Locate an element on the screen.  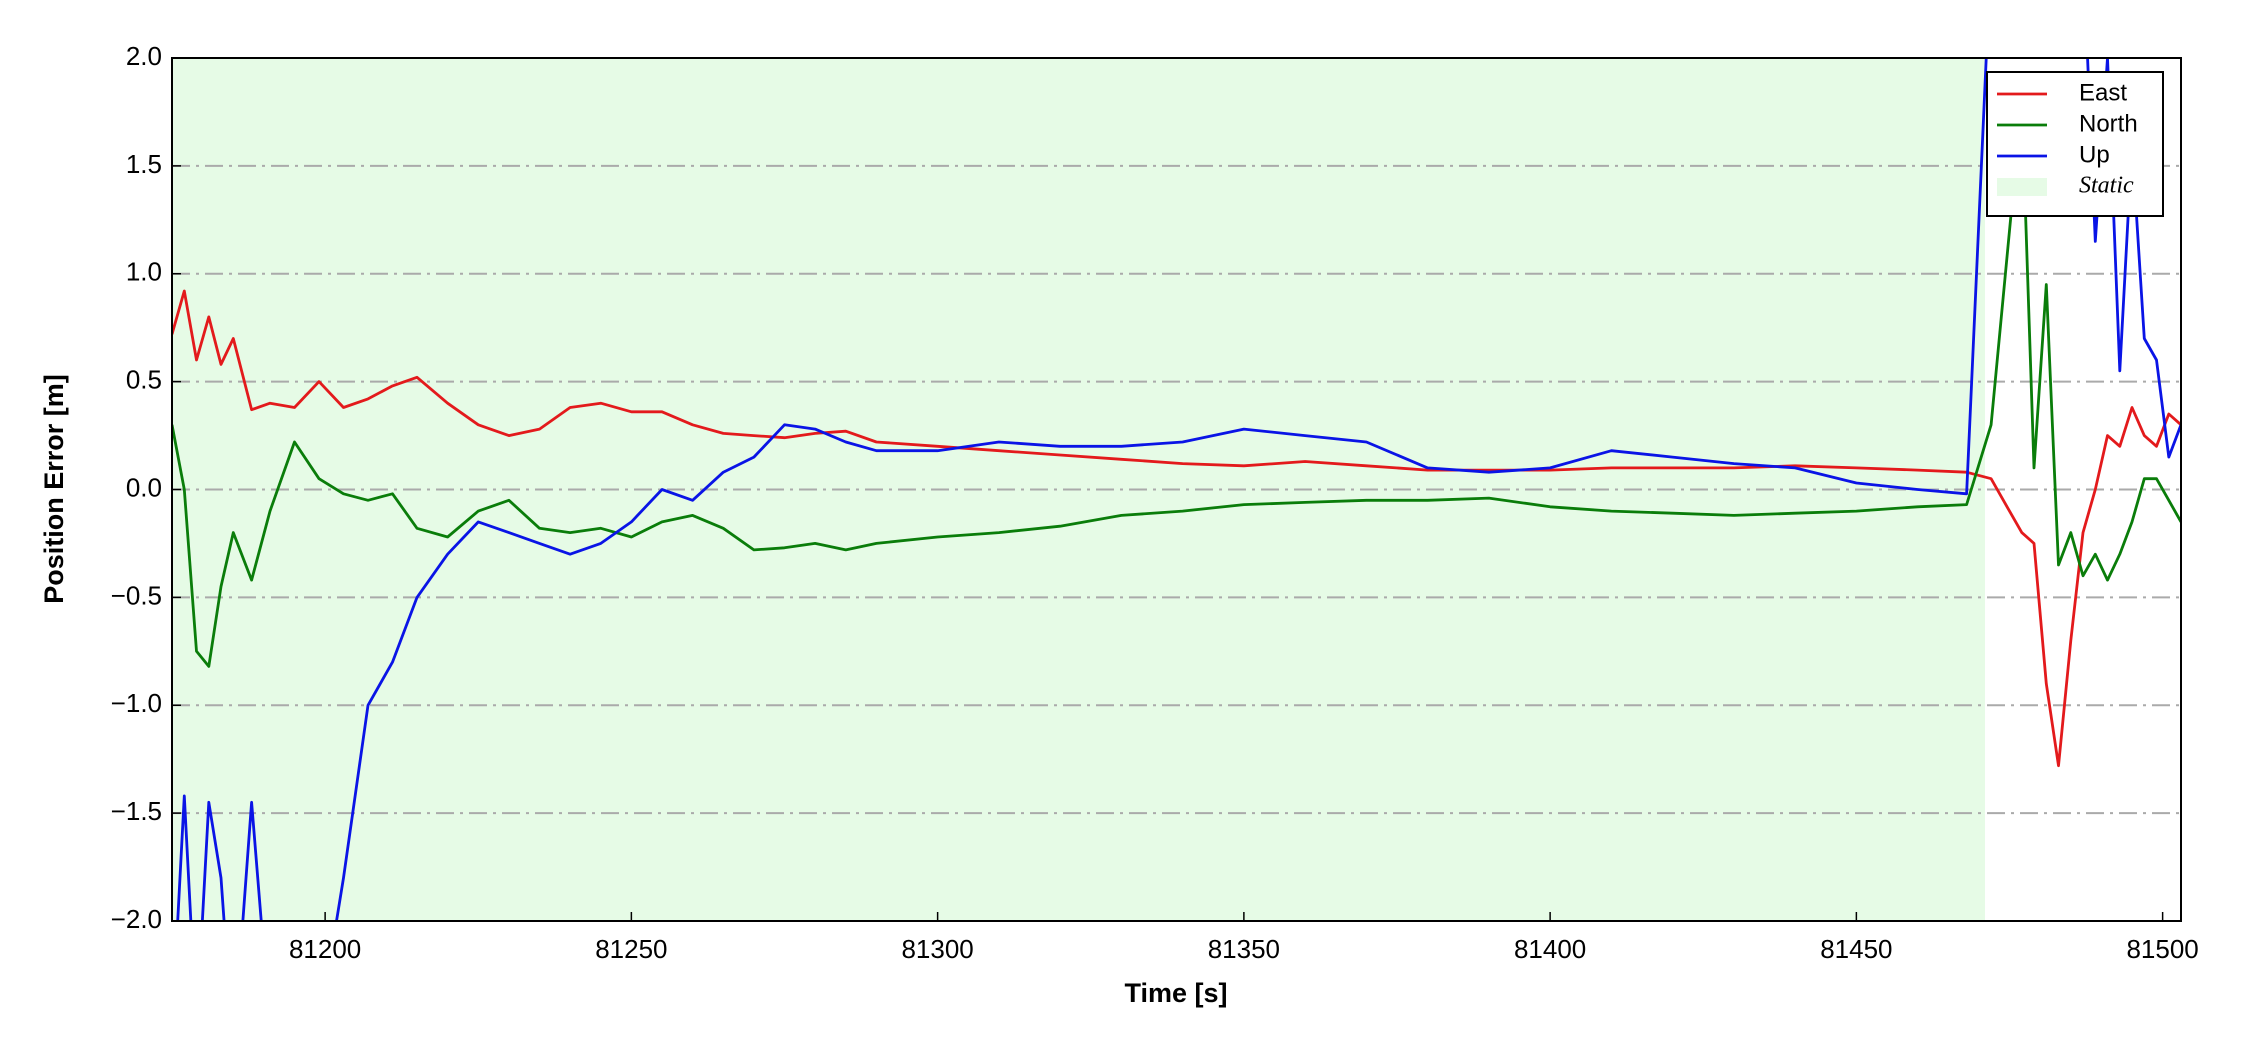
y-axis-label: Position Error [m] is located at coordinates (54, 489).